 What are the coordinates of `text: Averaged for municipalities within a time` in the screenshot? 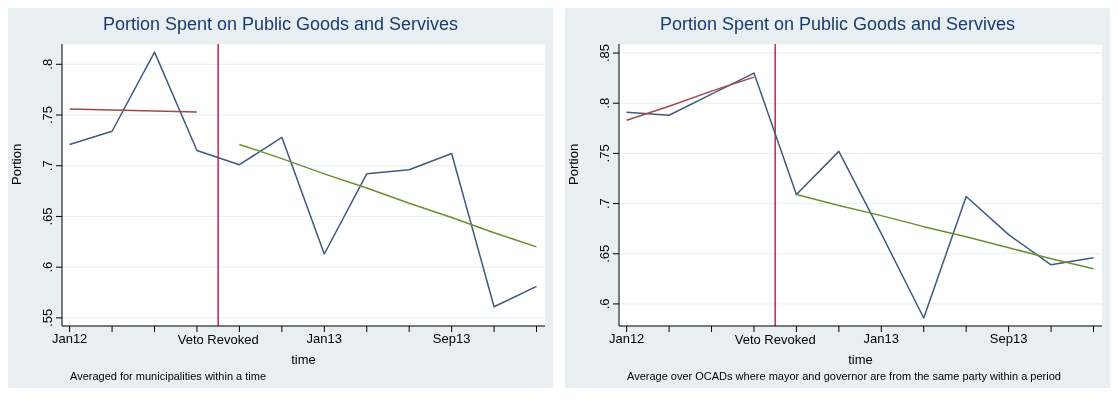 It's located at (168, 376).